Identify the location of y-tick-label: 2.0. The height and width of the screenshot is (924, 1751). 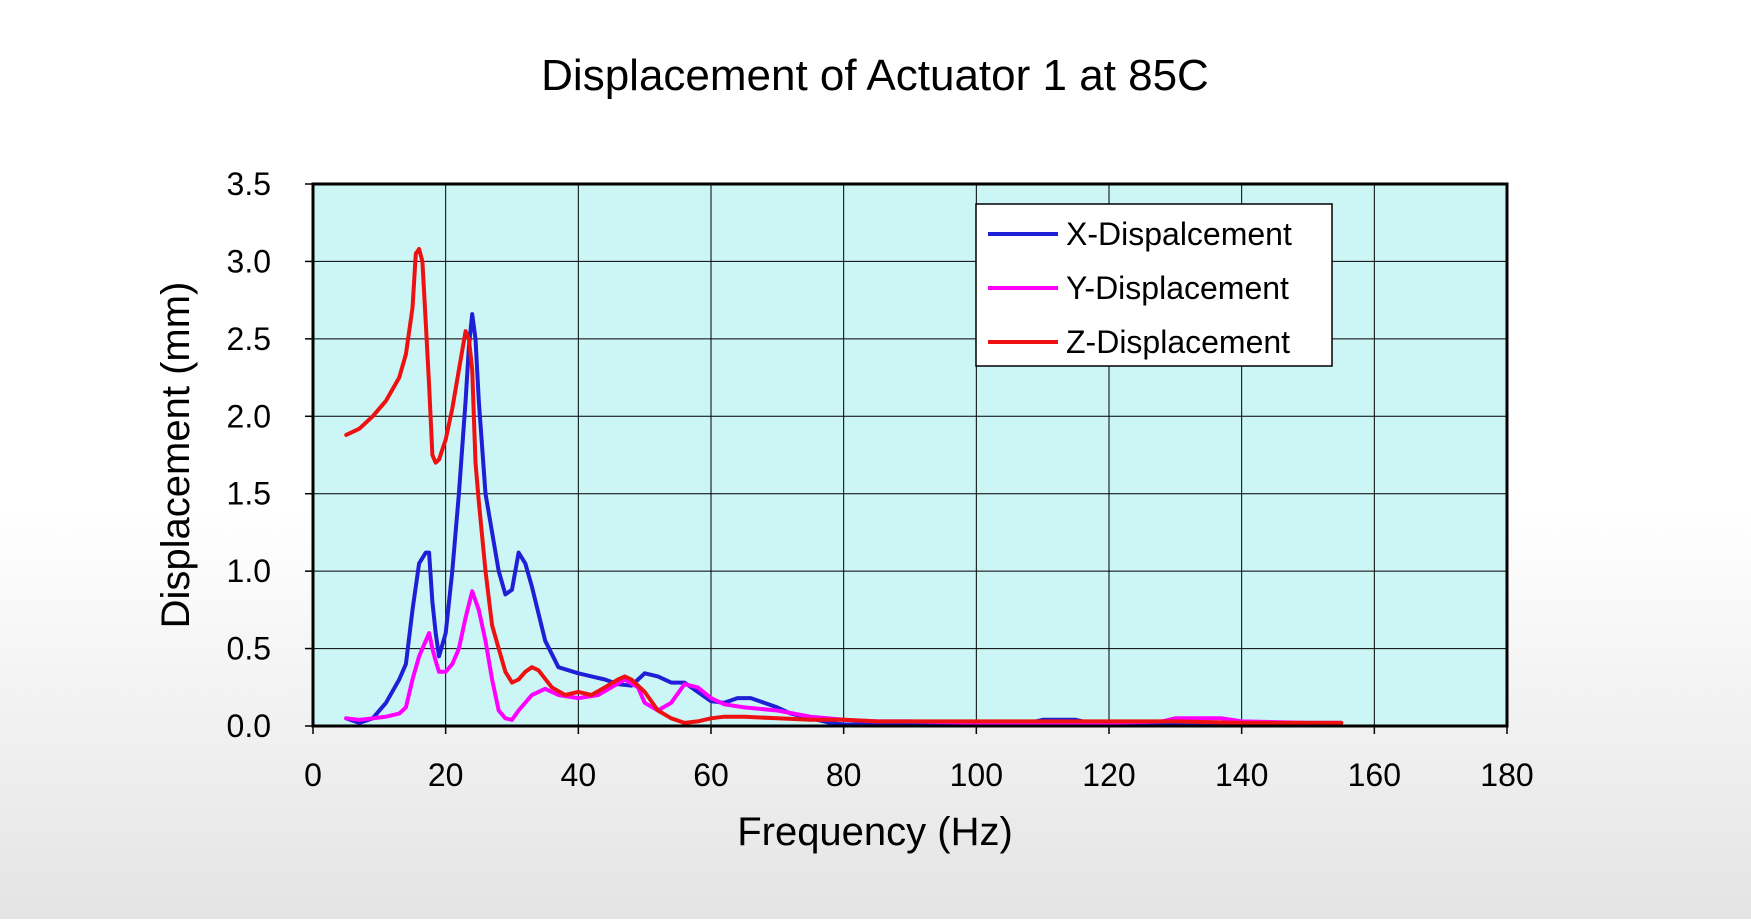
(249, 416).